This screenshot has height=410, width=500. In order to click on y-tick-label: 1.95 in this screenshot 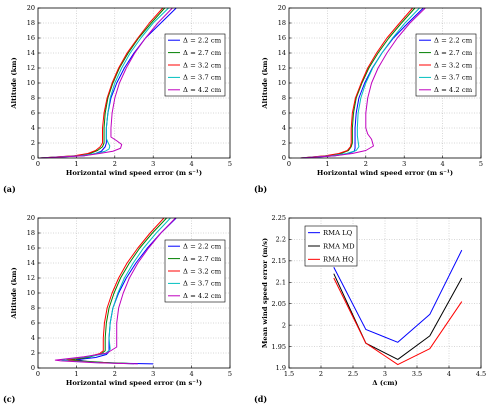, I will do `click(279, 347)`.